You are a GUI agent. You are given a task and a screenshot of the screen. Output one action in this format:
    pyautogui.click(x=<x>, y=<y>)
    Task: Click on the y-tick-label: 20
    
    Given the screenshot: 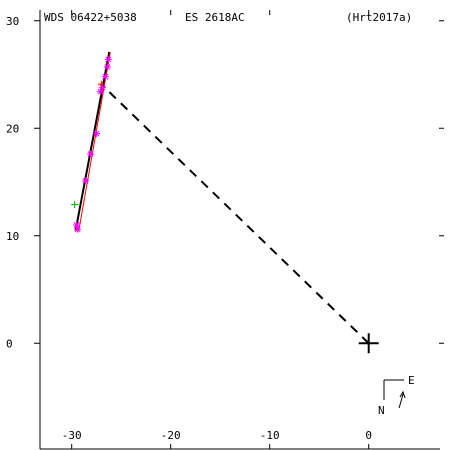 What is the action you would take?
    pyautogui.click(x=12, y=128)
    